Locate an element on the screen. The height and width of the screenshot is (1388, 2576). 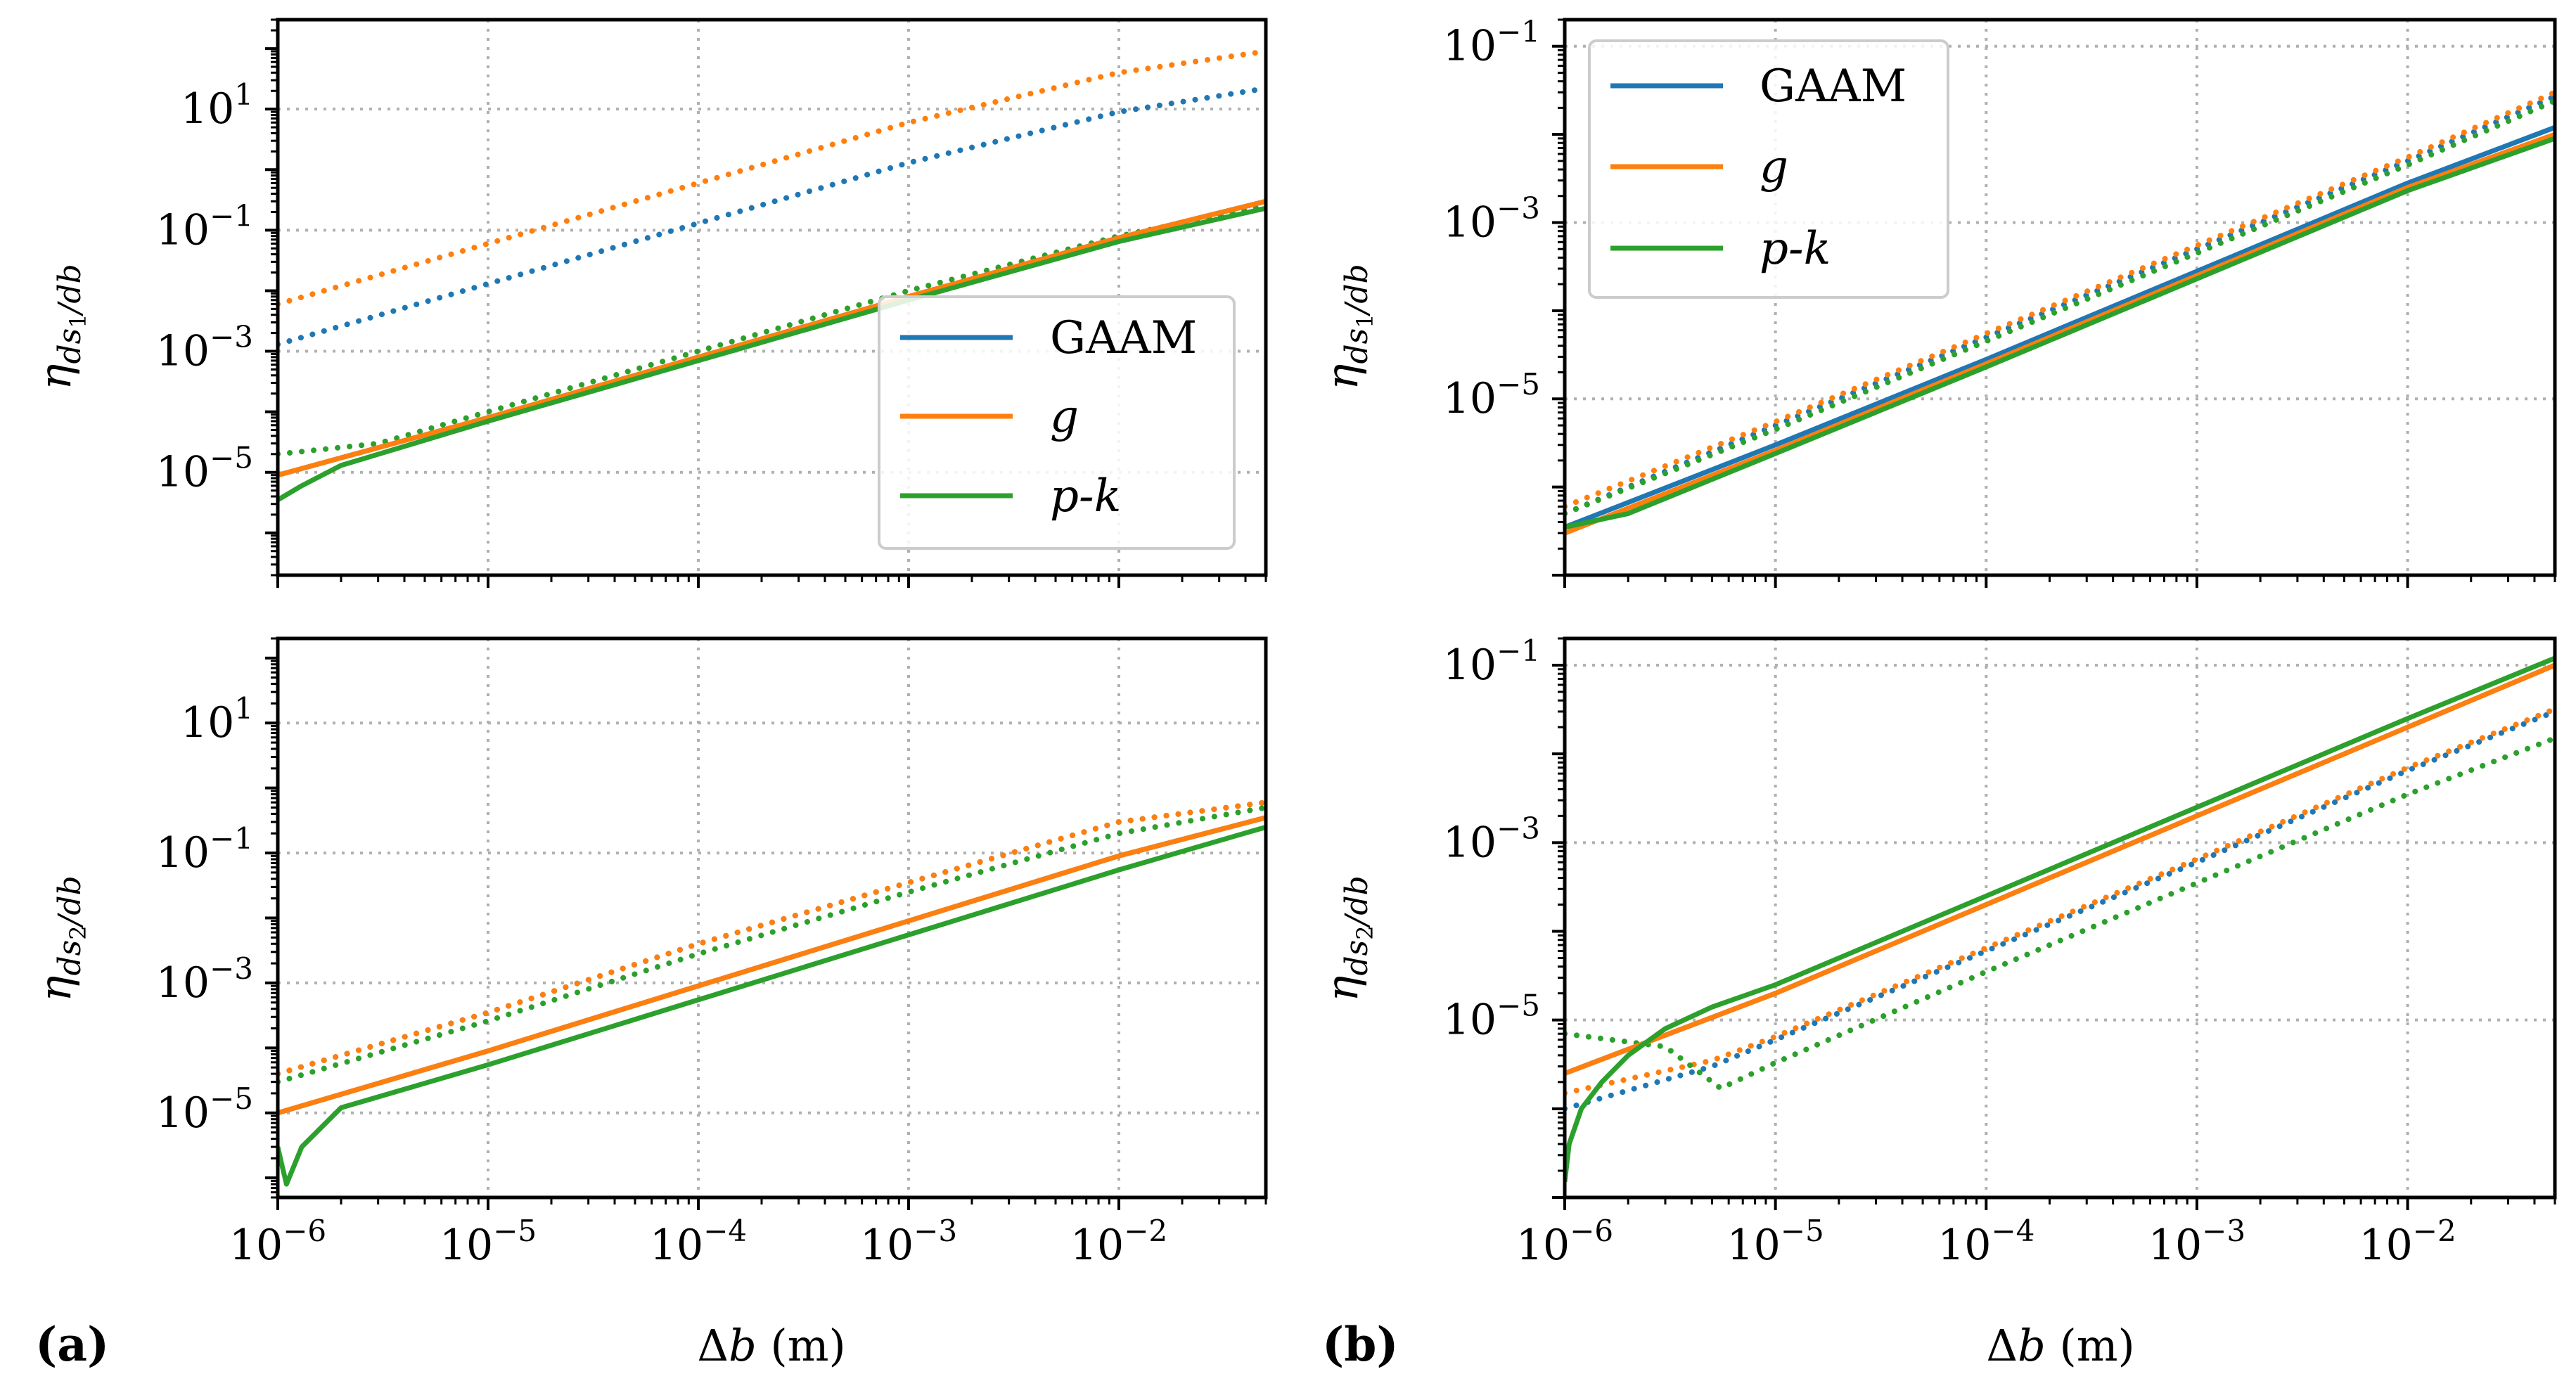
series-gaam-solid is located at coordinates (2060, 327).